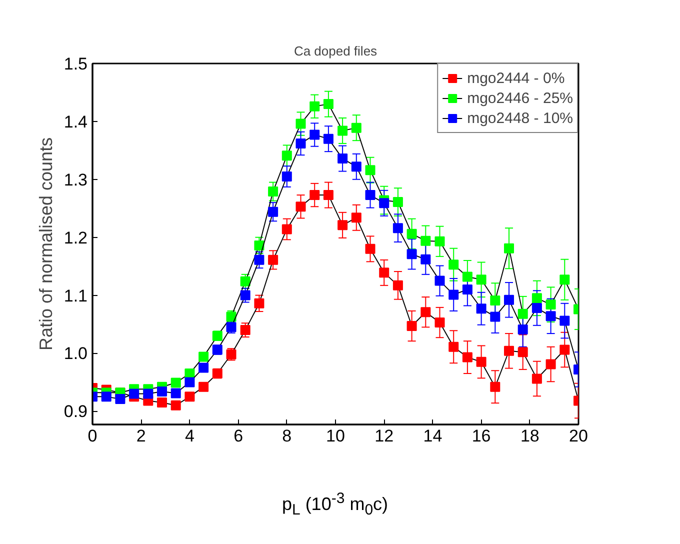 This screenshot has width=680, height=544. What do you see at coordinates (76, 296) in the screenshot?
I see `y-tick-label: 1.1` at bounding box center [76, 296].